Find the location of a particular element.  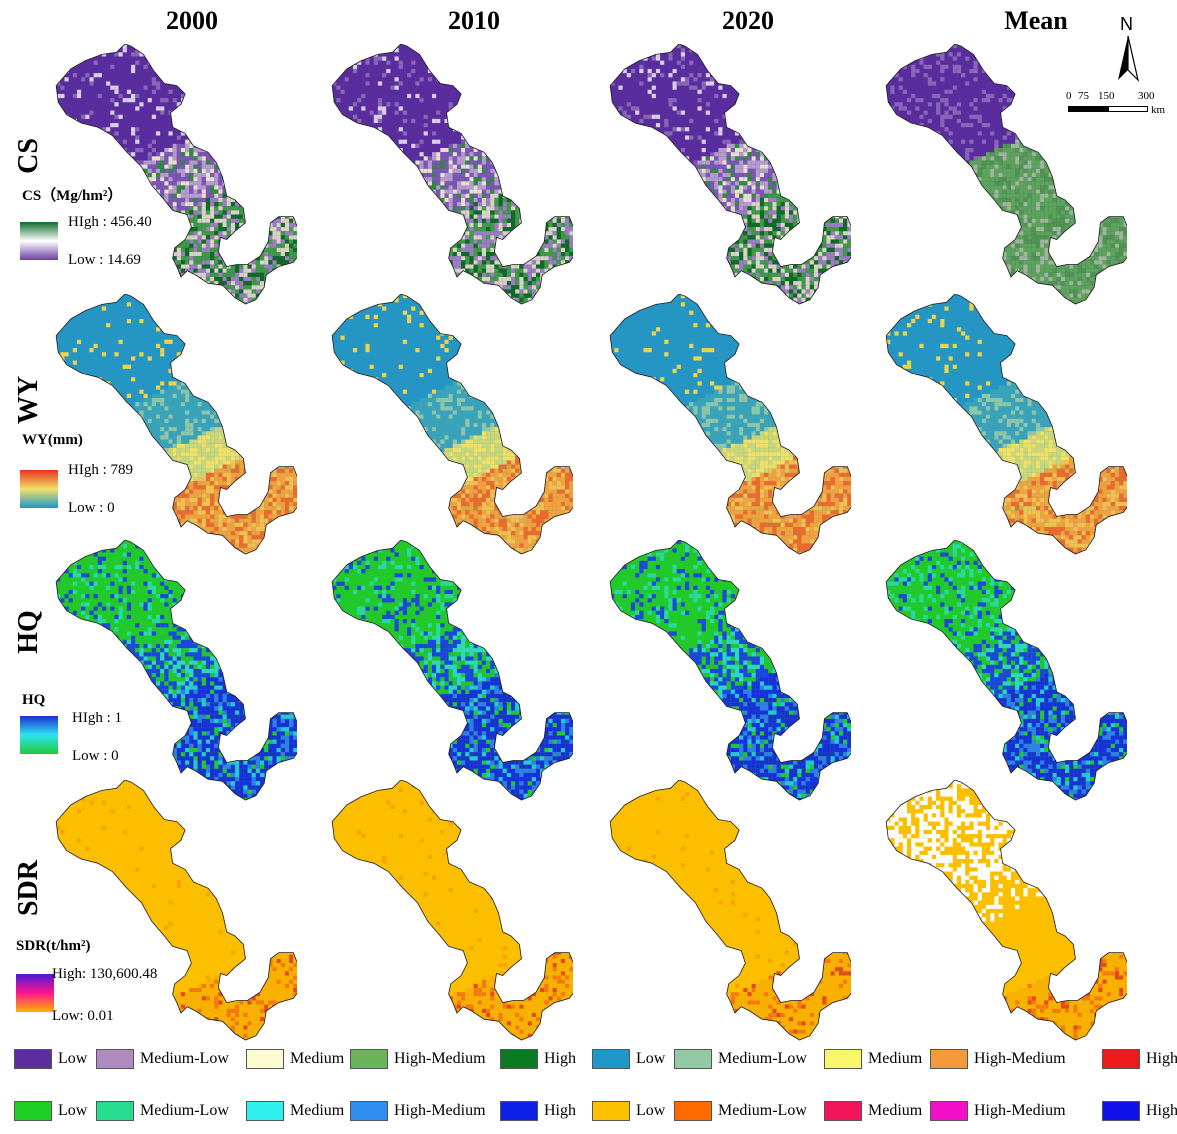

sdr-legend-title: SDR(t/hm²) is located at coordinates (53, 946).